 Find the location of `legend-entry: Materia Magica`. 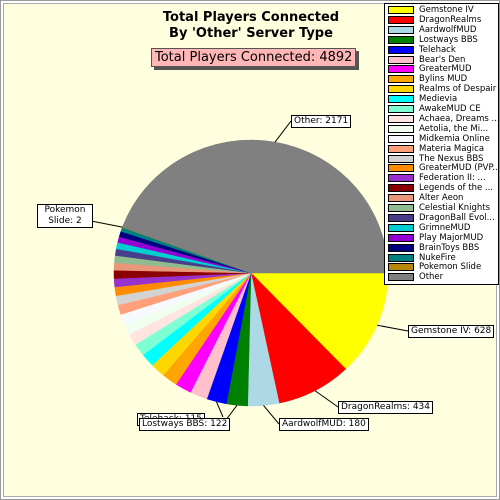

legend-entry: Materia Magica is located at coordinates (436, 149).